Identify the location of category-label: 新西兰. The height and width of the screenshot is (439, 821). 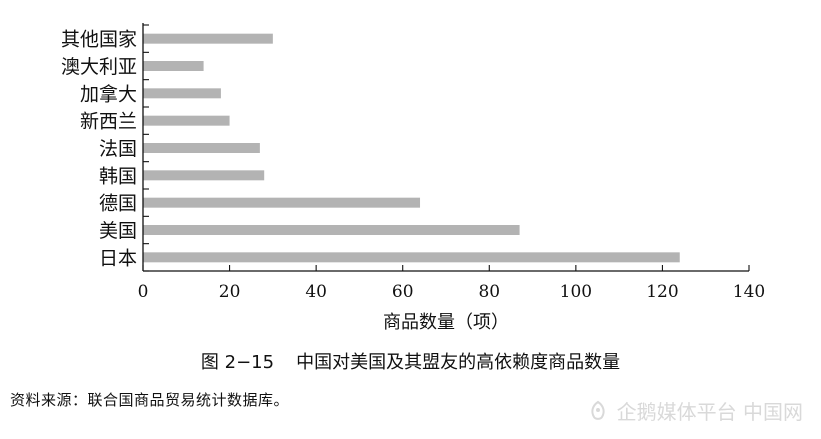
(108, 122).